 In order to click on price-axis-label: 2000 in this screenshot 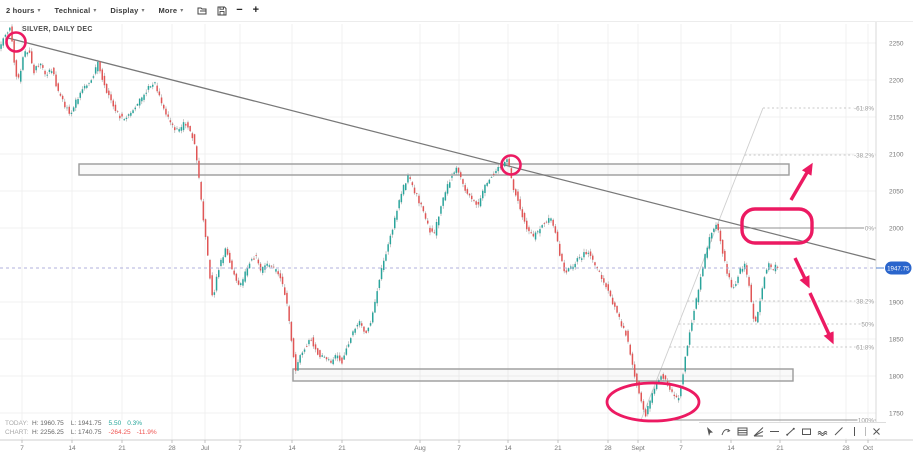, I will do `click(896, 228)`.